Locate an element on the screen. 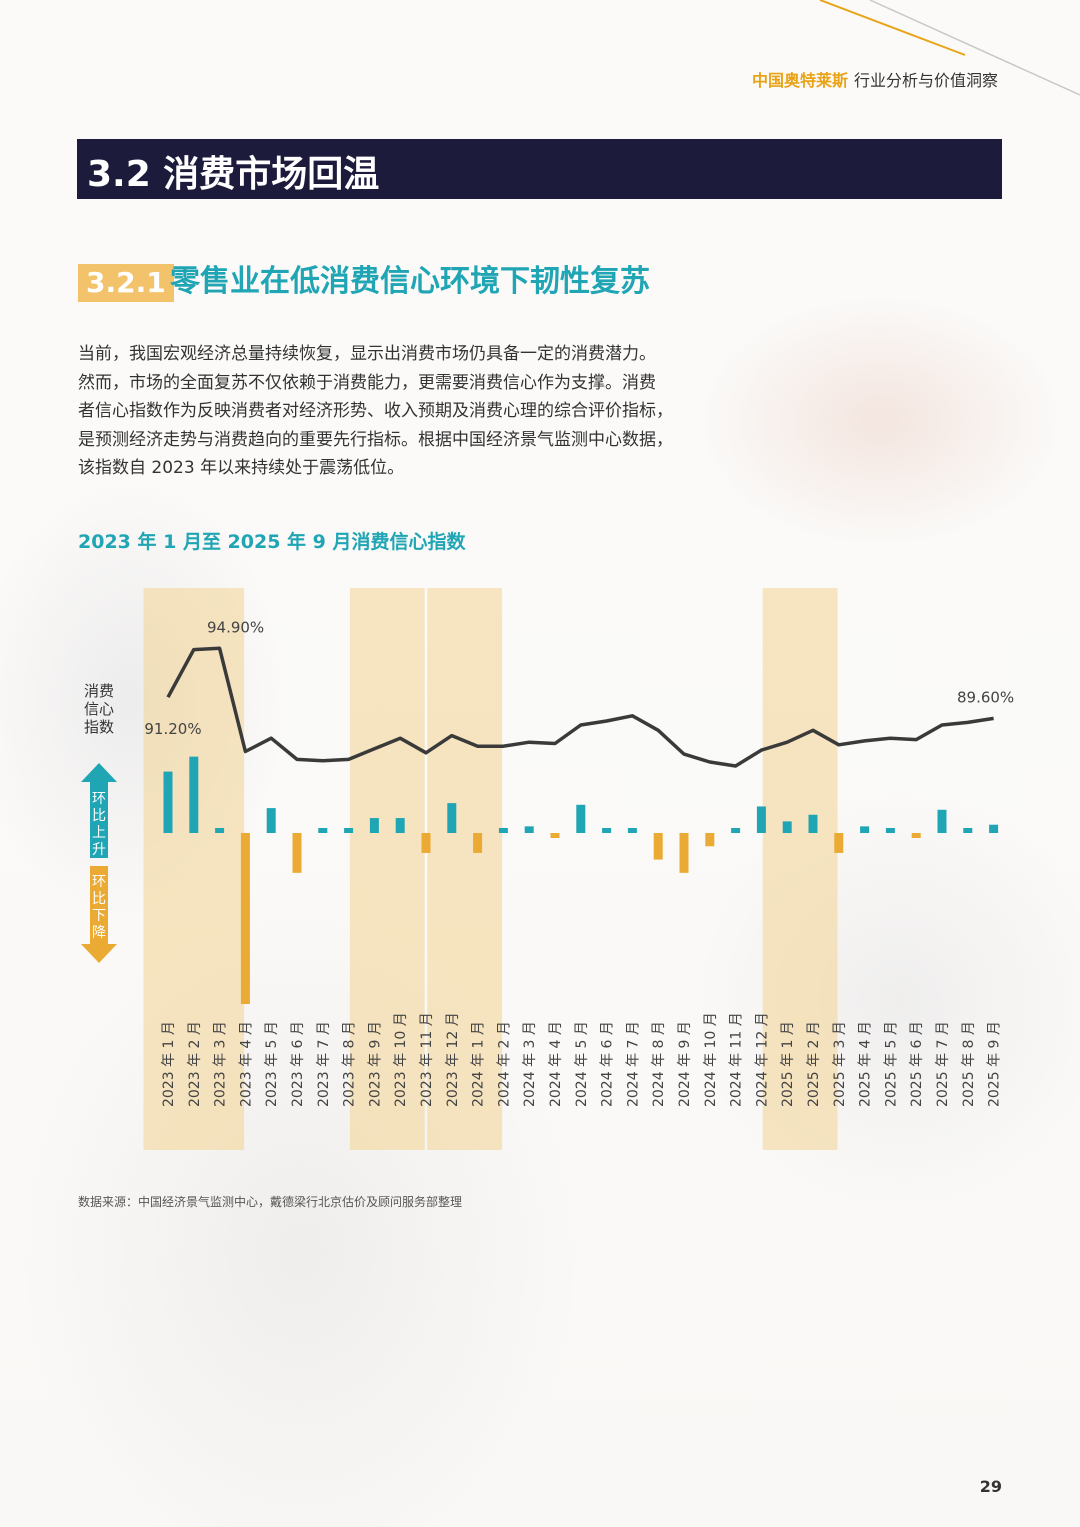  legend-down-char: 下 is located at coordinates (99, 916).